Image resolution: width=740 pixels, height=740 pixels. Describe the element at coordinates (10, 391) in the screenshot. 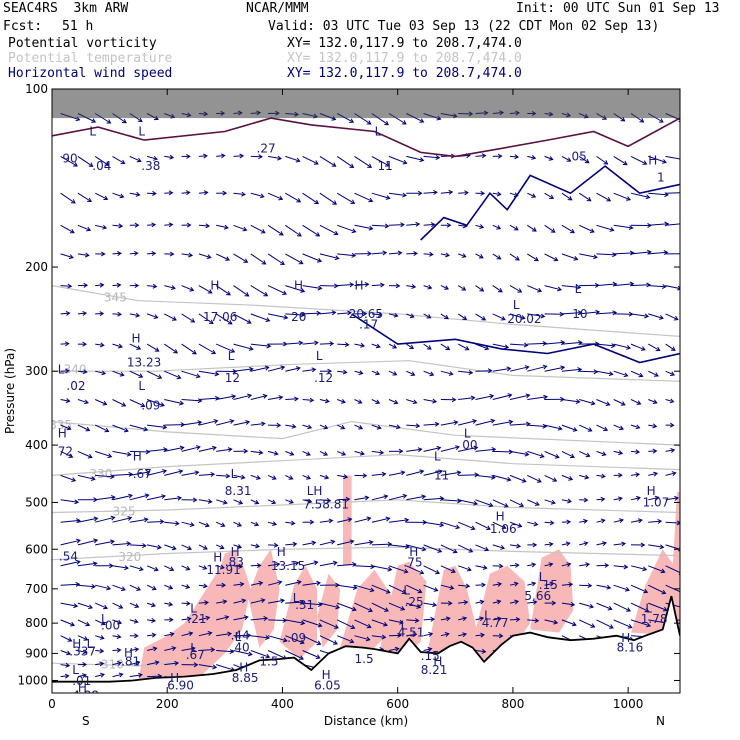

I see `y-axis-label: Pressure (hPa)` at that location.